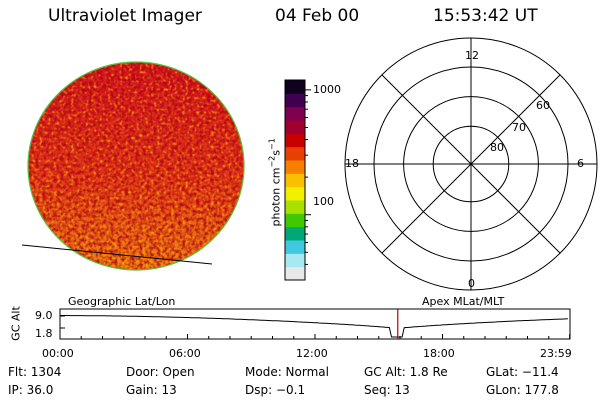  Describe the element at coordinates (472, 55) in the screenshot. I see `mlt-label-12: 12` at that location.